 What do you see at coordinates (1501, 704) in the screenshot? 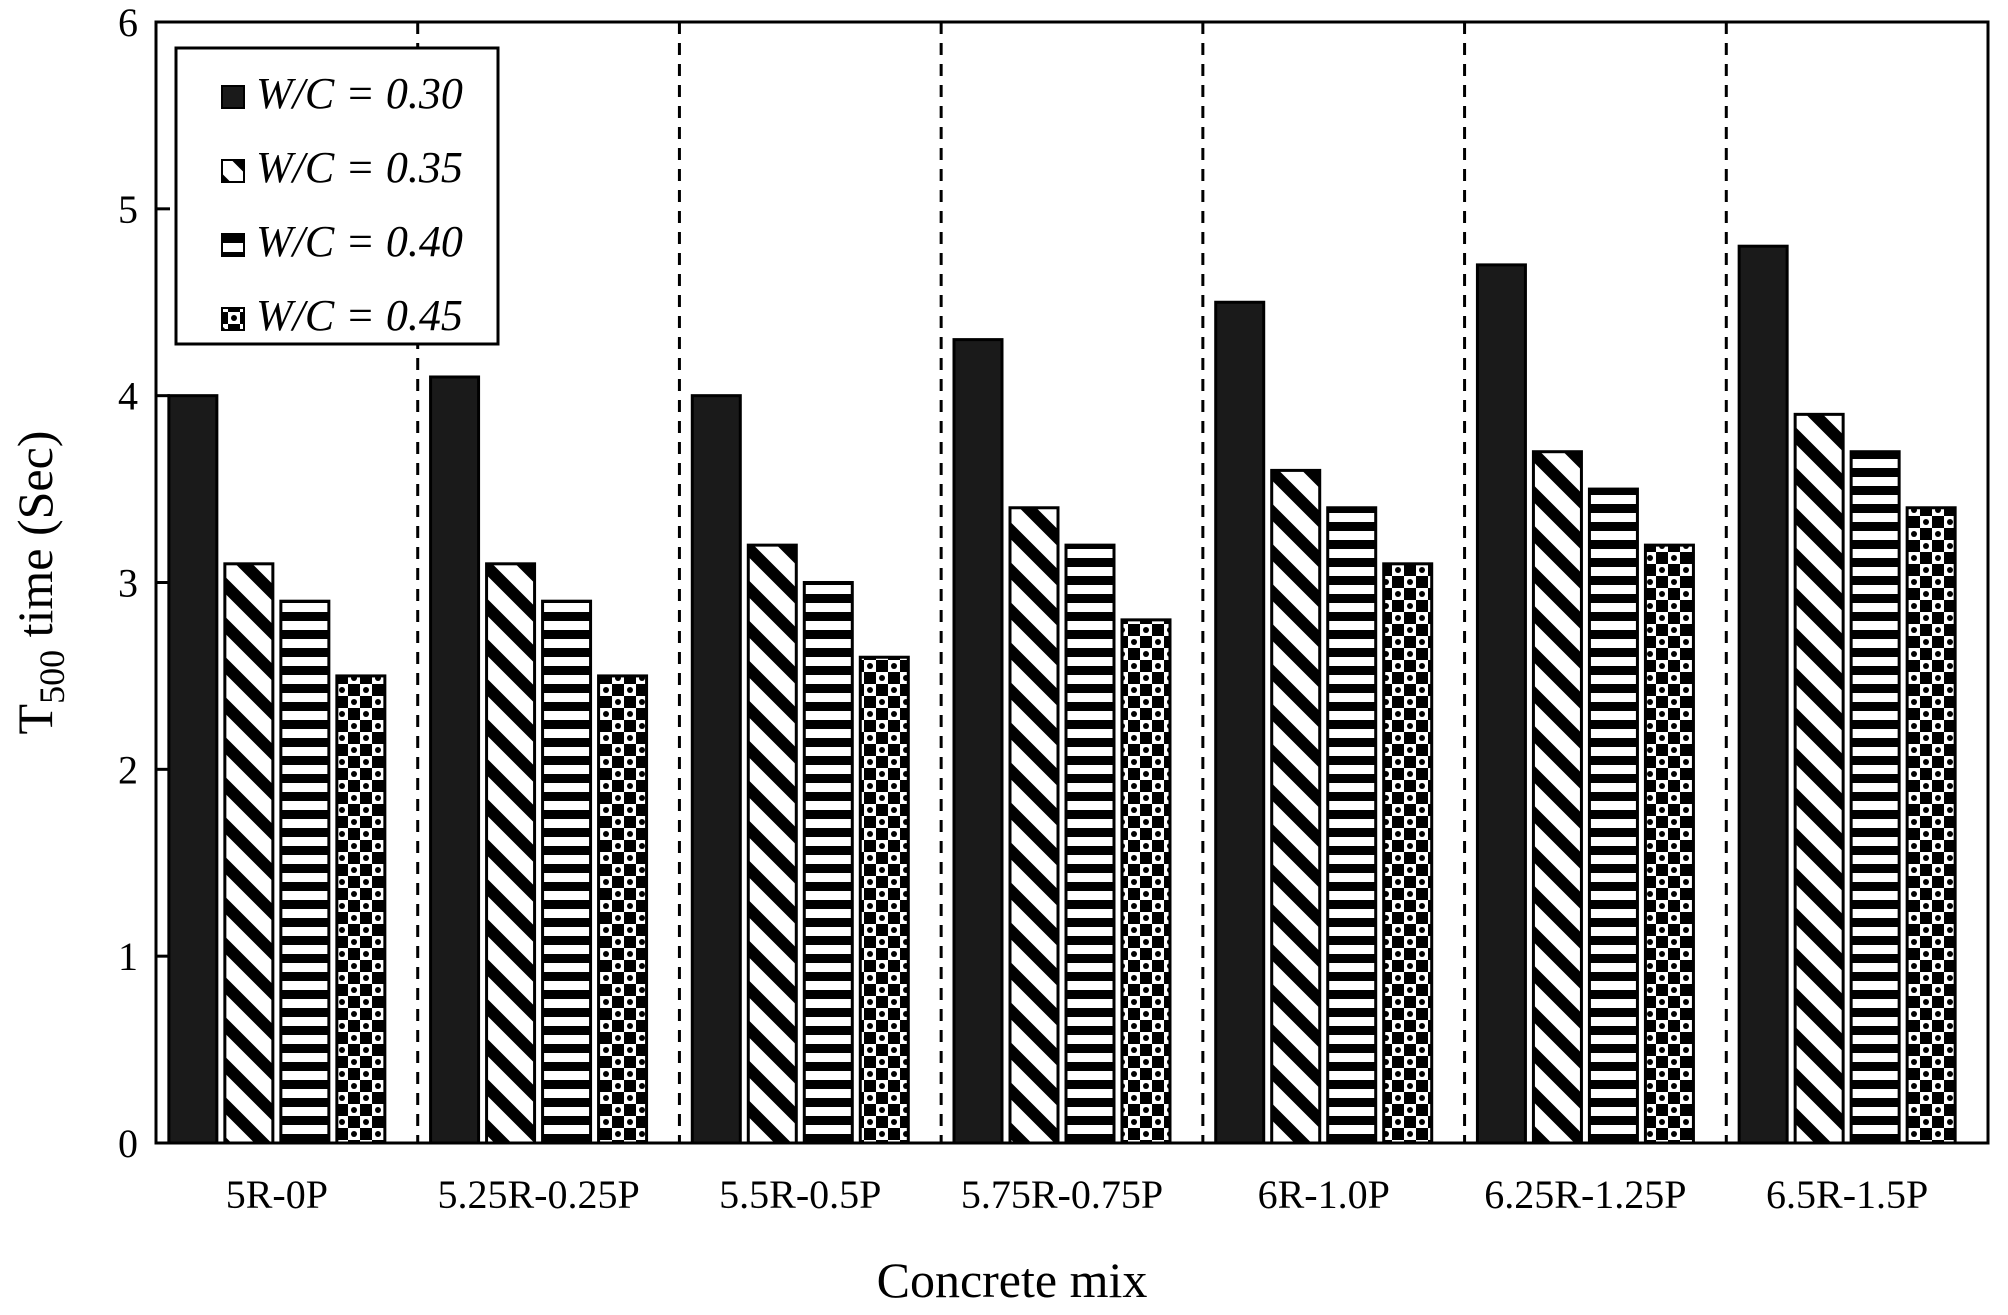
I see `bar-6.25R-1.25P-series-1` at bounding box center [1501, 704].